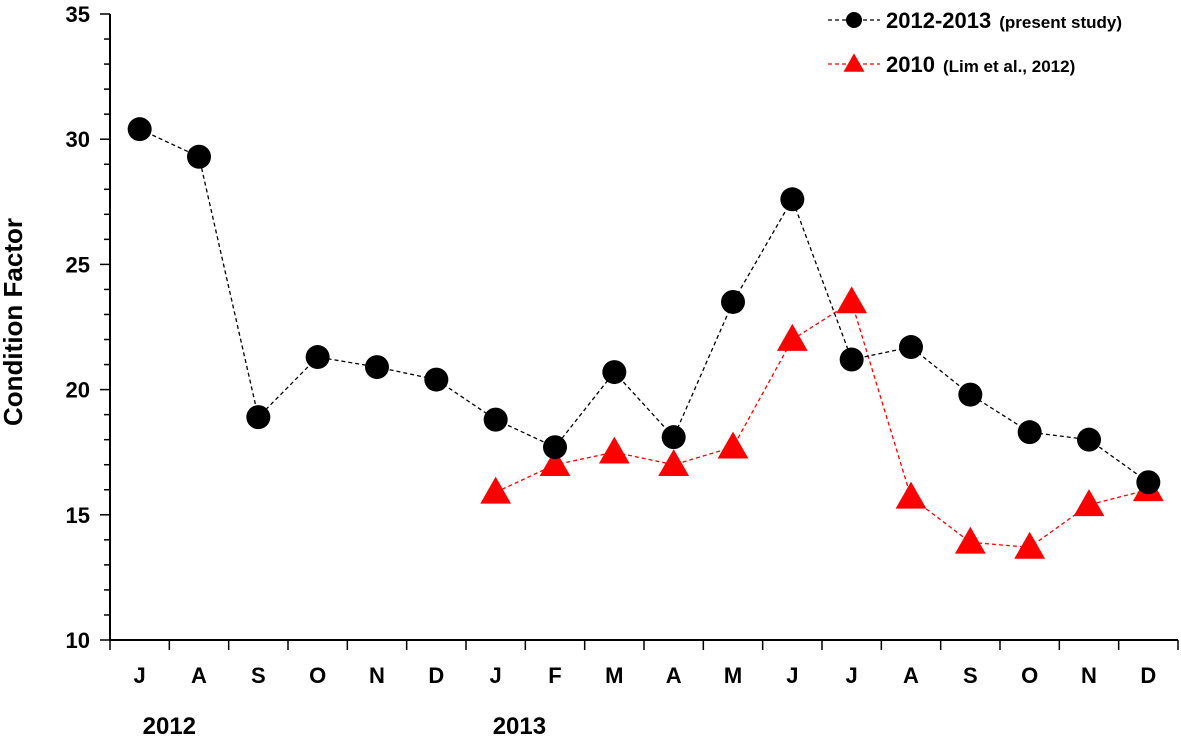  Describe the element at coordinates (78, 390) in the screenshot. I see `y-tick-label: 20` at that location.